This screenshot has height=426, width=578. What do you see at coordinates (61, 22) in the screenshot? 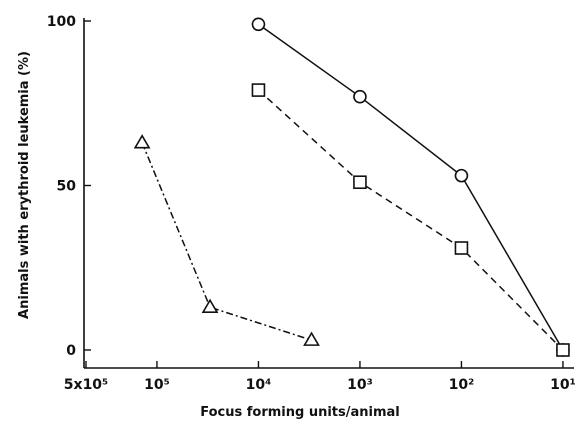
I see `y-tick-label: 100` at bounding box center [61, 22].